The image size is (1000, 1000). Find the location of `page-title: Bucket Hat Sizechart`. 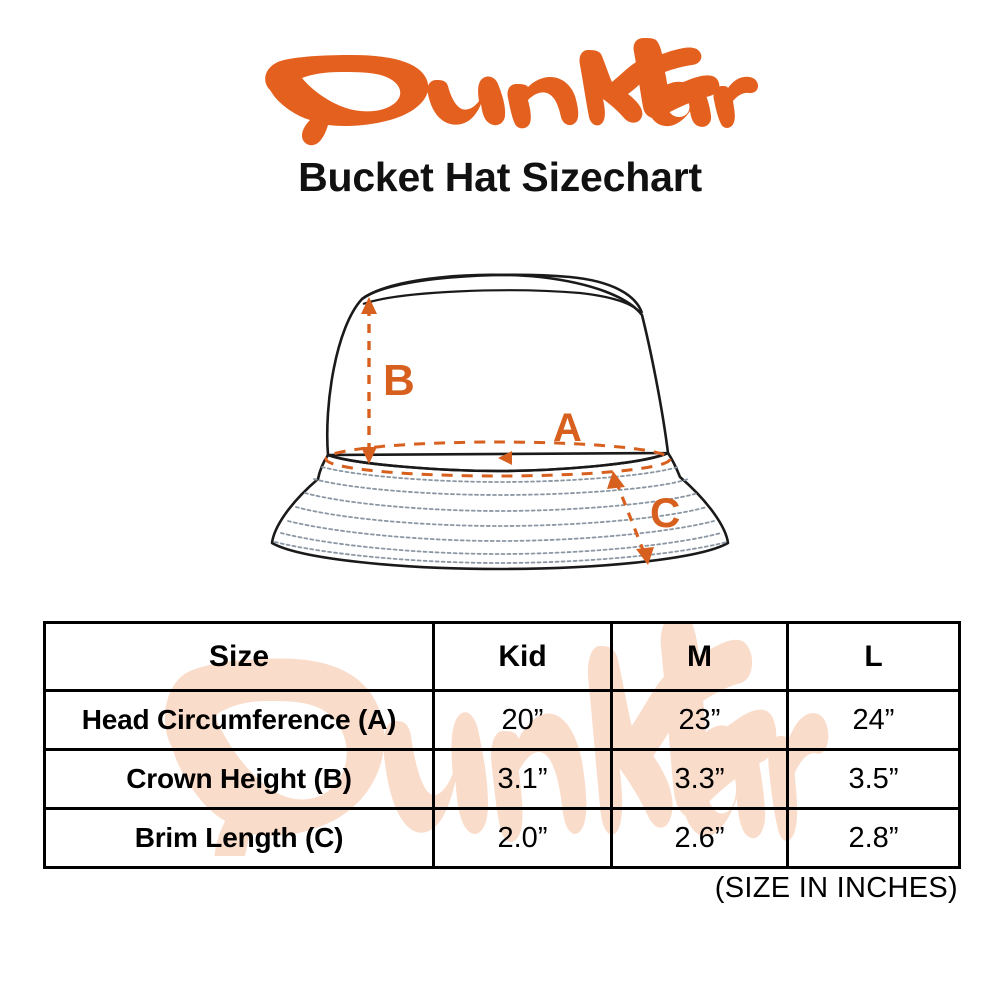

page-title: Bucket Hat Sizechart is located at coordinates (500, 177).